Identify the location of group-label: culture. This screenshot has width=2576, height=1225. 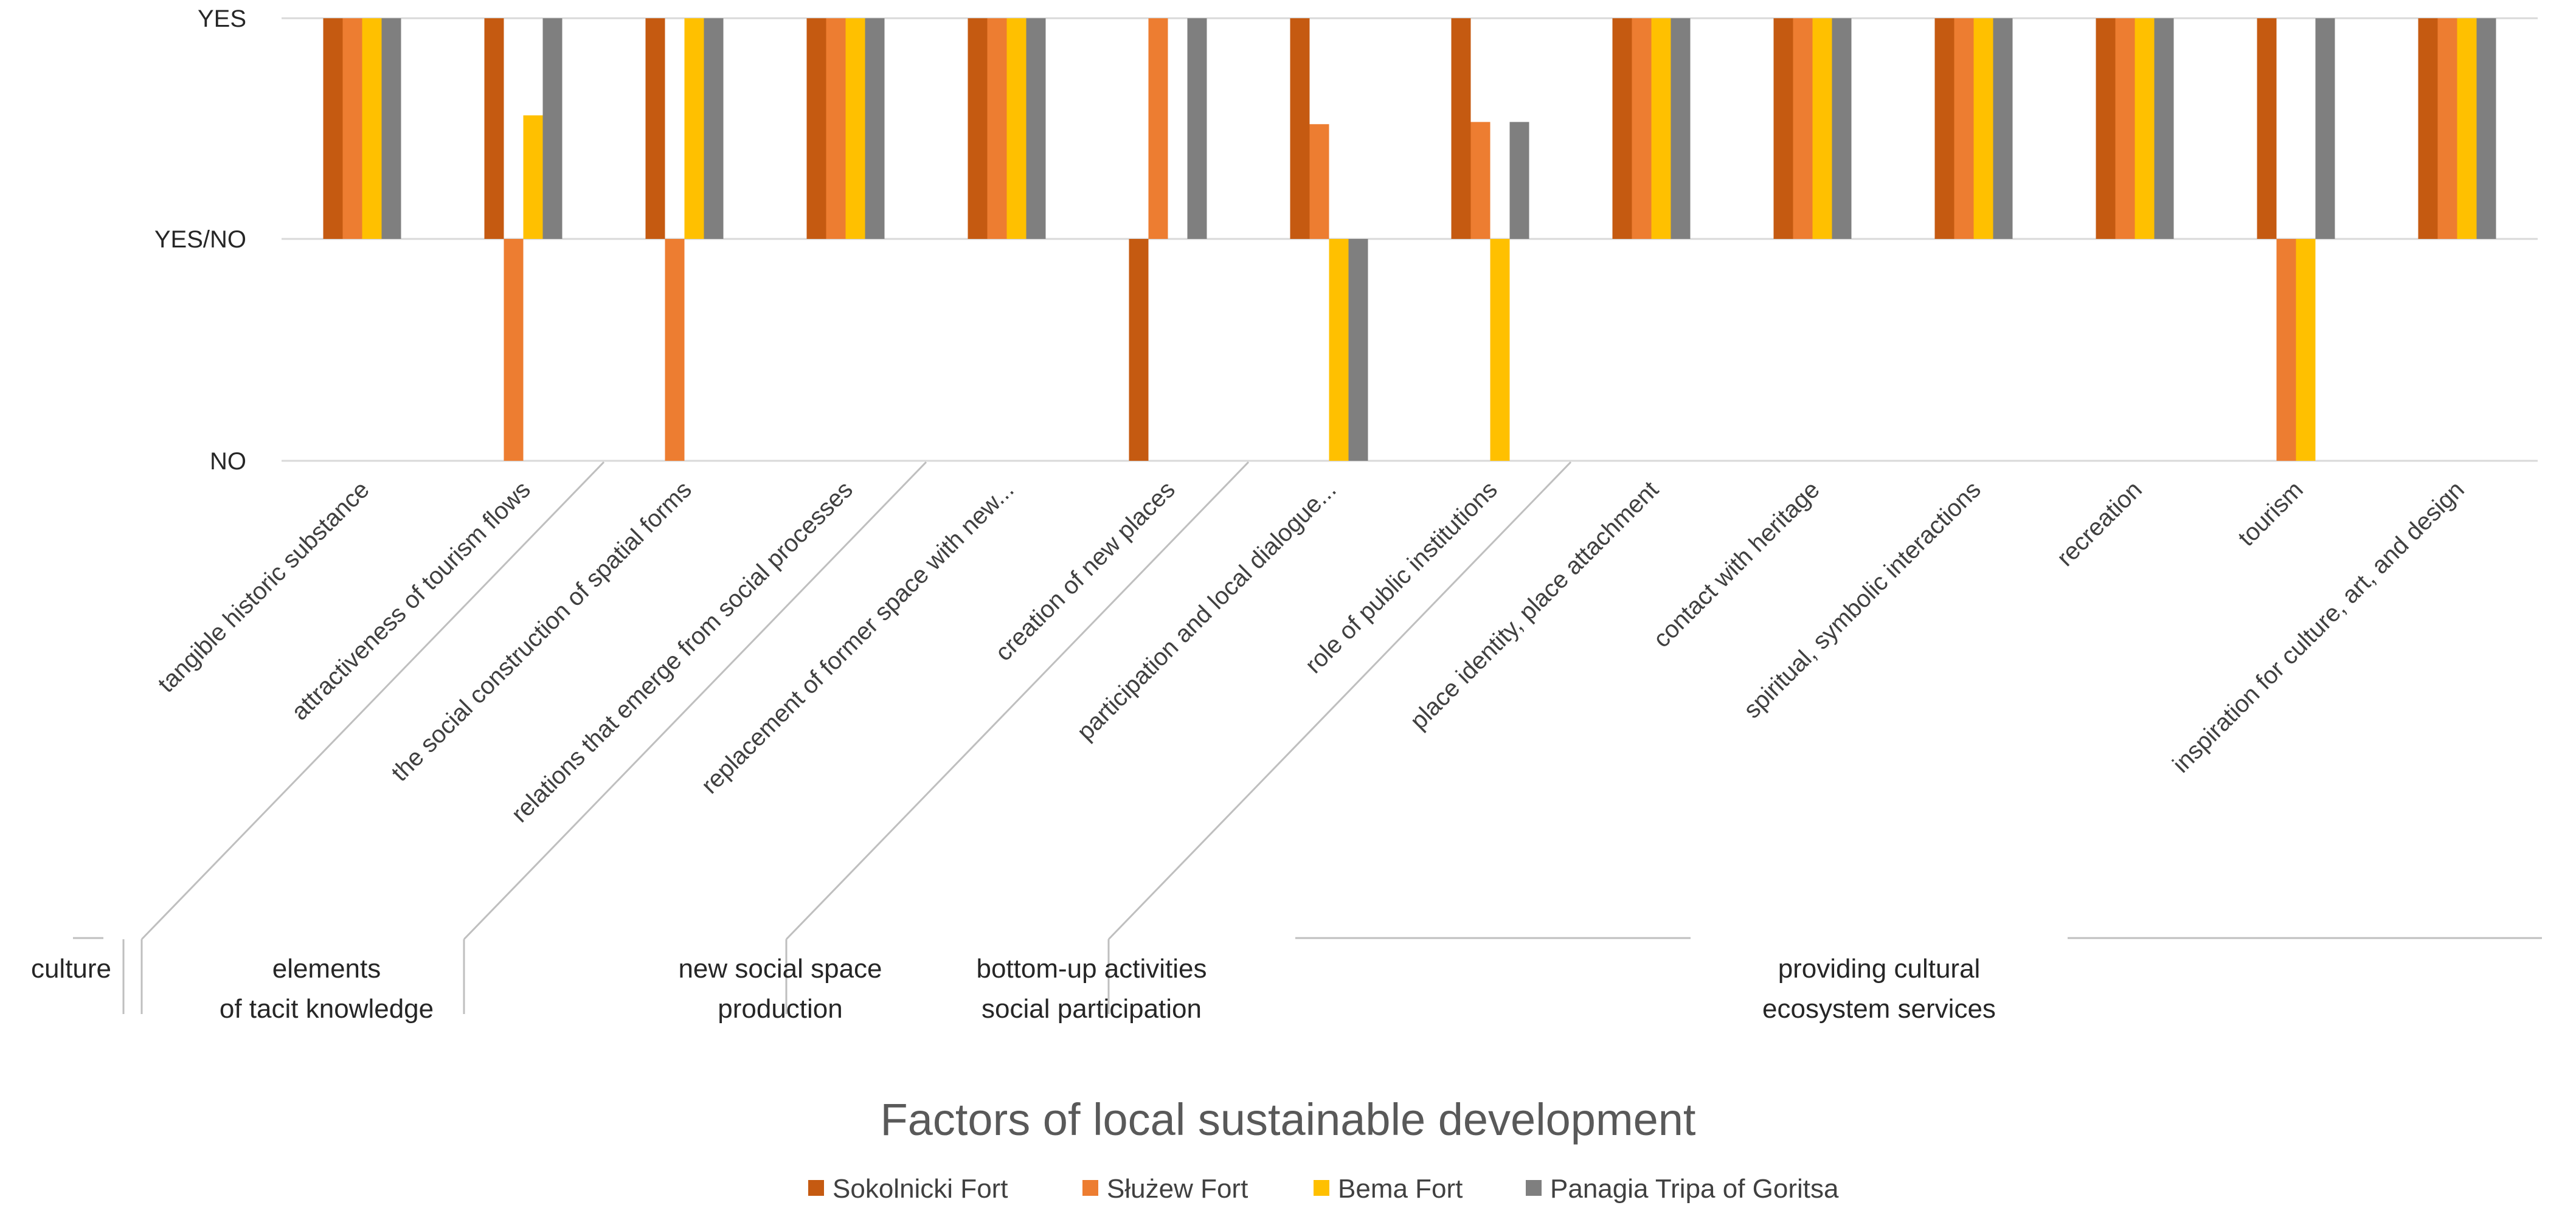
(71, 969).